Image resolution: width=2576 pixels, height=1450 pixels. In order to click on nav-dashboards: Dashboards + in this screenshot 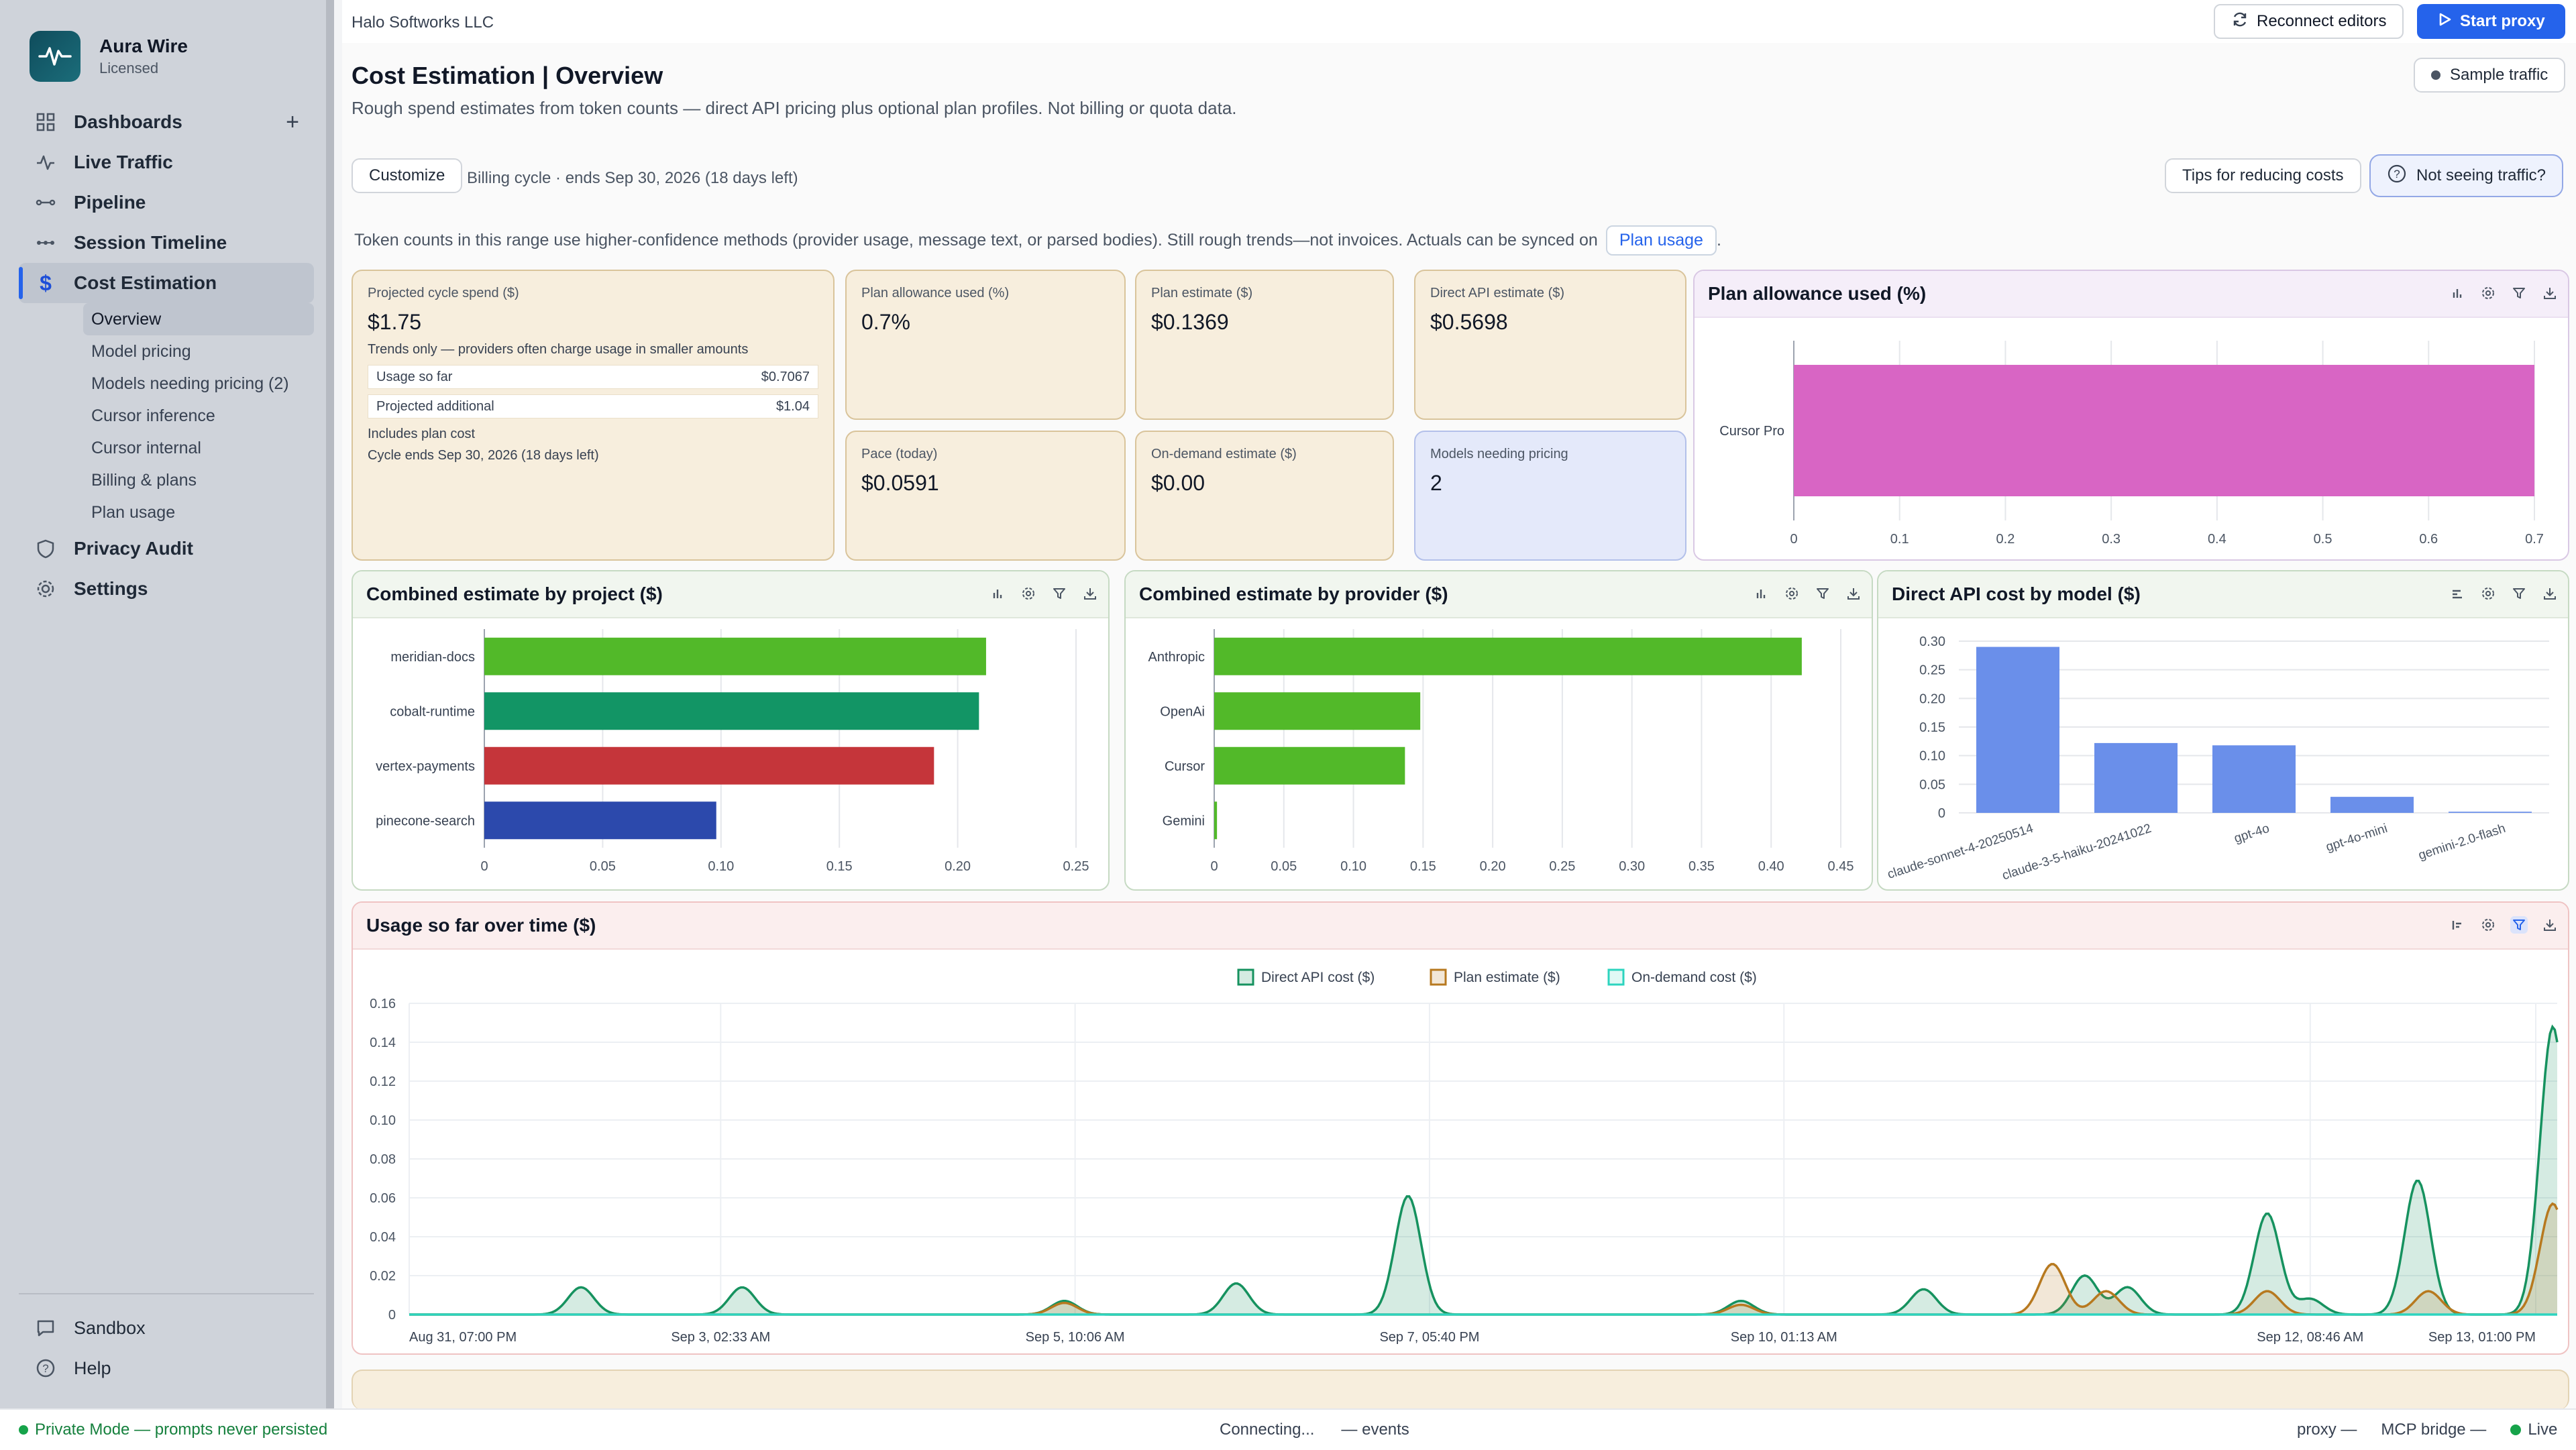, I will do `click(166, 122)`.